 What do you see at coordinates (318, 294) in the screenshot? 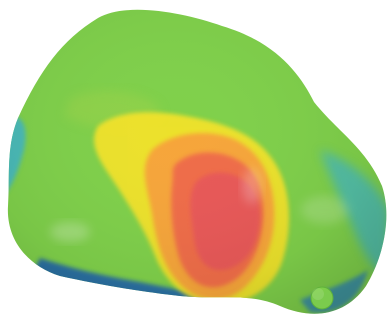
I see `surface-nub-shade` at bounding box center [318, 294].